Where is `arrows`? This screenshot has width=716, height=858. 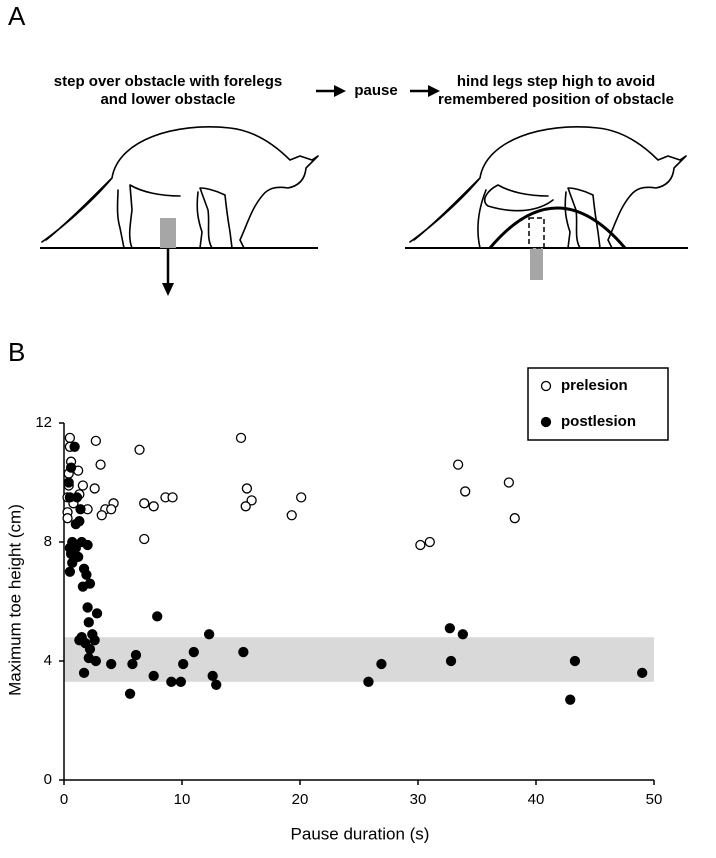 arrows is located at coordinates (301, 190).